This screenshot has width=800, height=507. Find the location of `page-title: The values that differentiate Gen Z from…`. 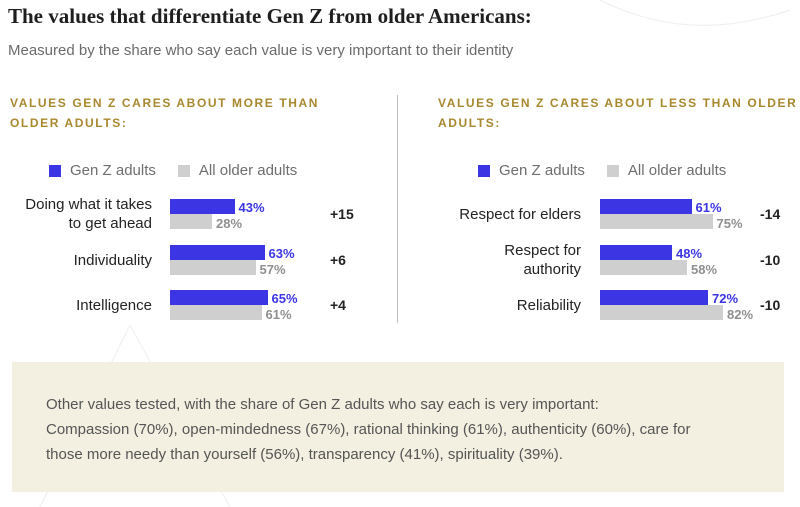

page-title: The values that differentiate Gen Z from… is located at coordinates (270, 16).